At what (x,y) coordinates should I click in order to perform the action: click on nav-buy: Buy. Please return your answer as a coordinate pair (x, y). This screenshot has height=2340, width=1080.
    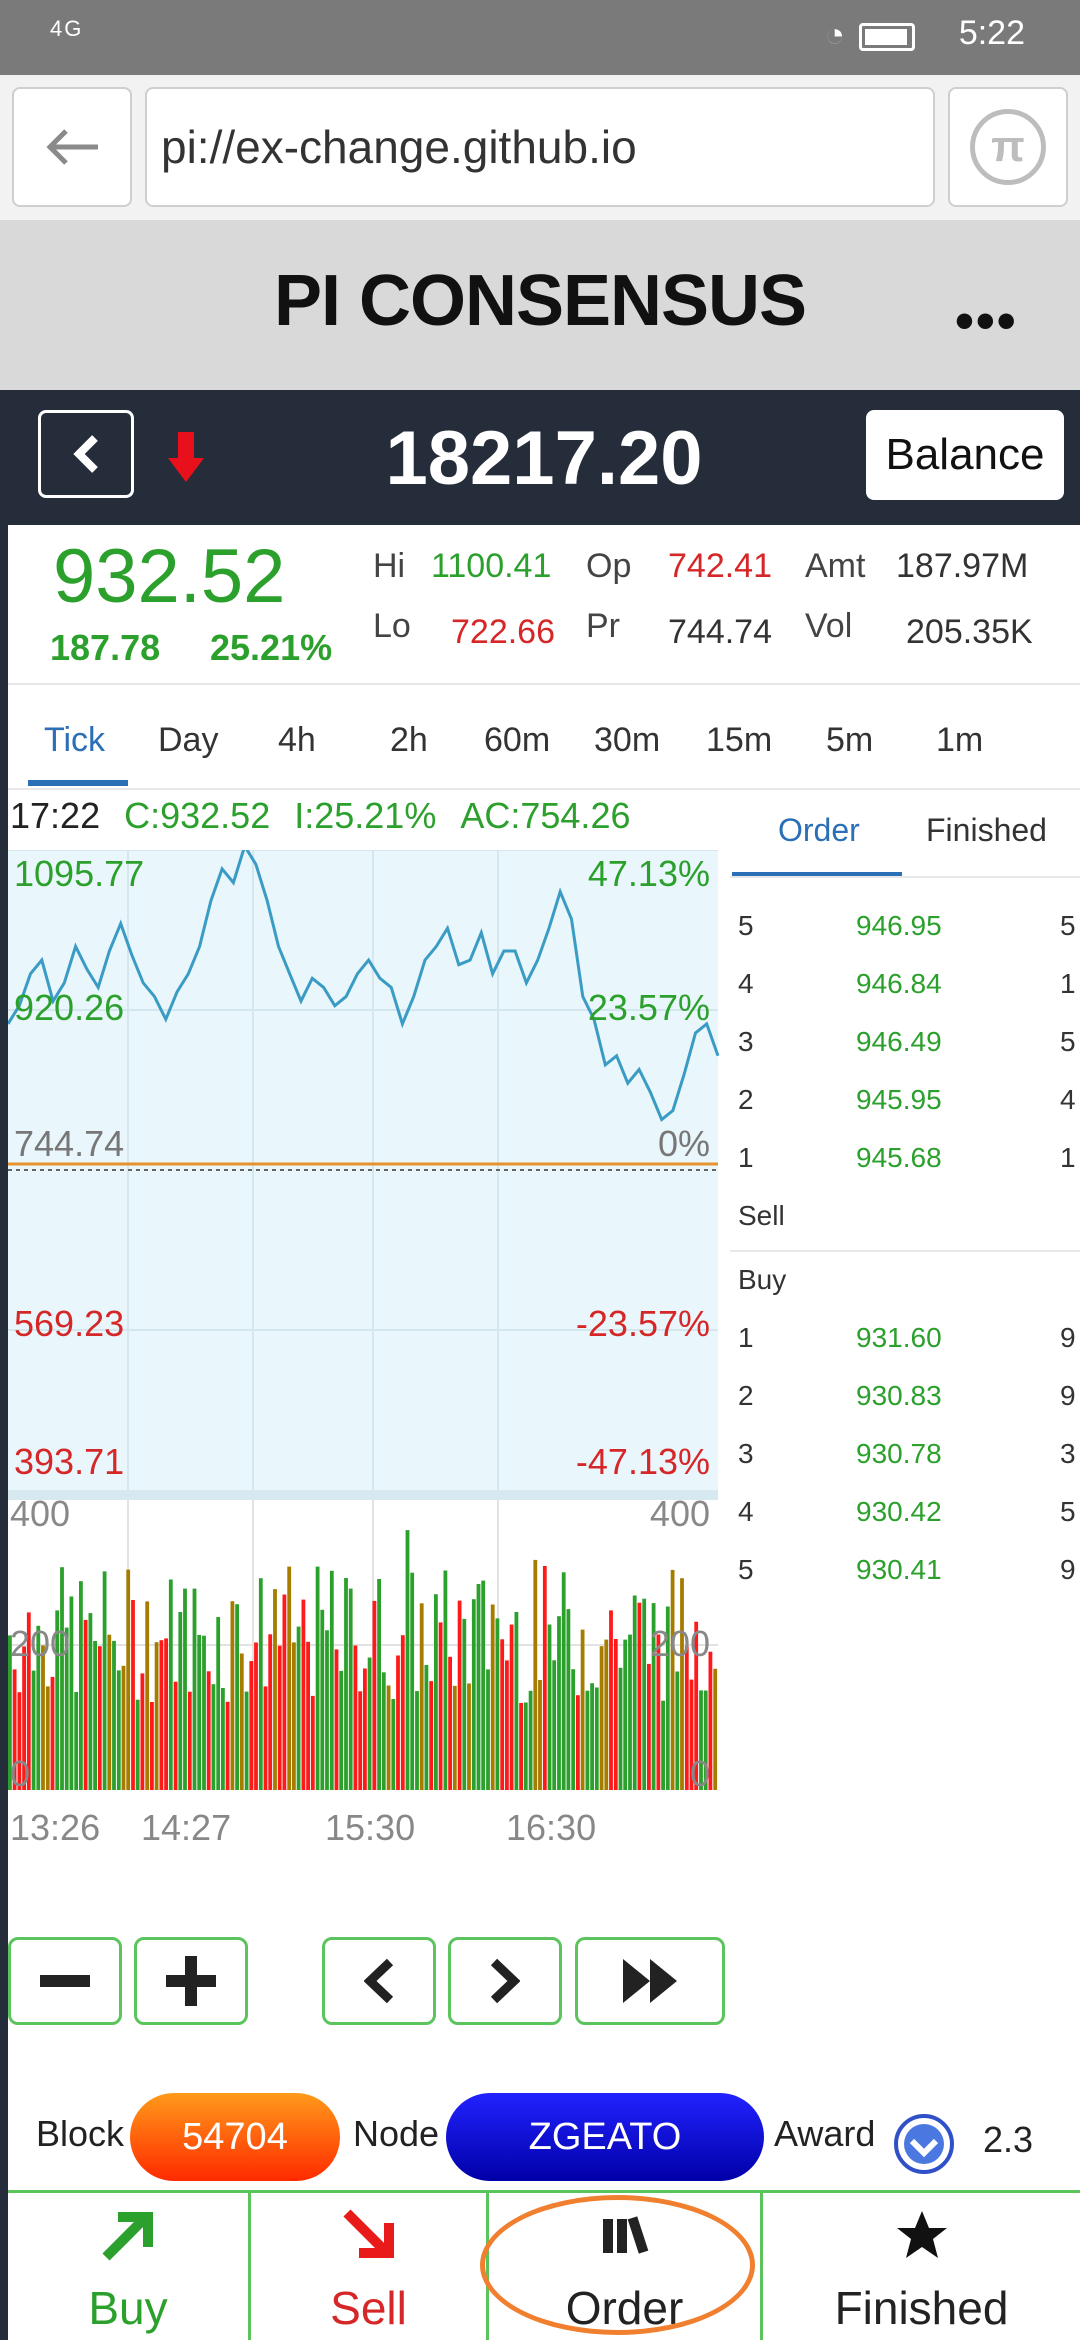
    Looking at the image, I should click on (128, 2266).